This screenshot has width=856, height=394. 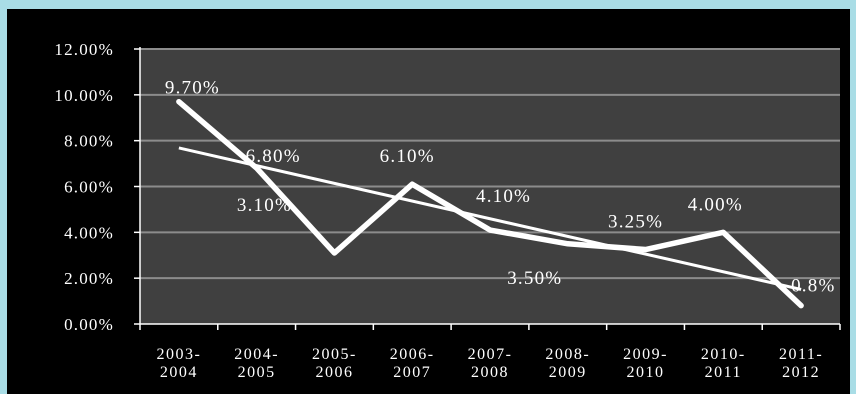 What do you see at coordinates (256, 363) in the screenshot?
I see `x-tick-label: 2004-2005` at bounding box center [256, 363].